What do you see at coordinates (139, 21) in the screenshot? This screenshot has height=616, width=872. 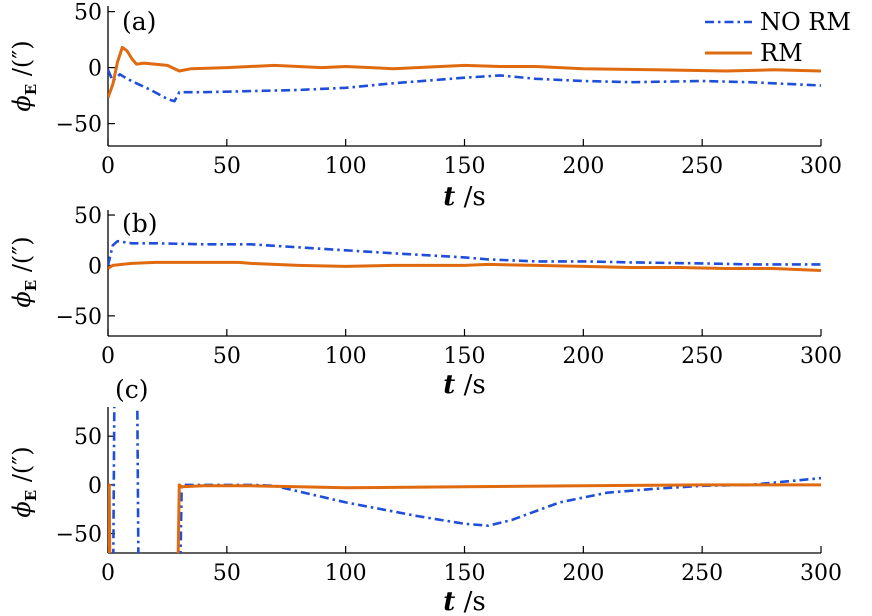 I see `panel-label: (a)` at bounding box center [139, 21].